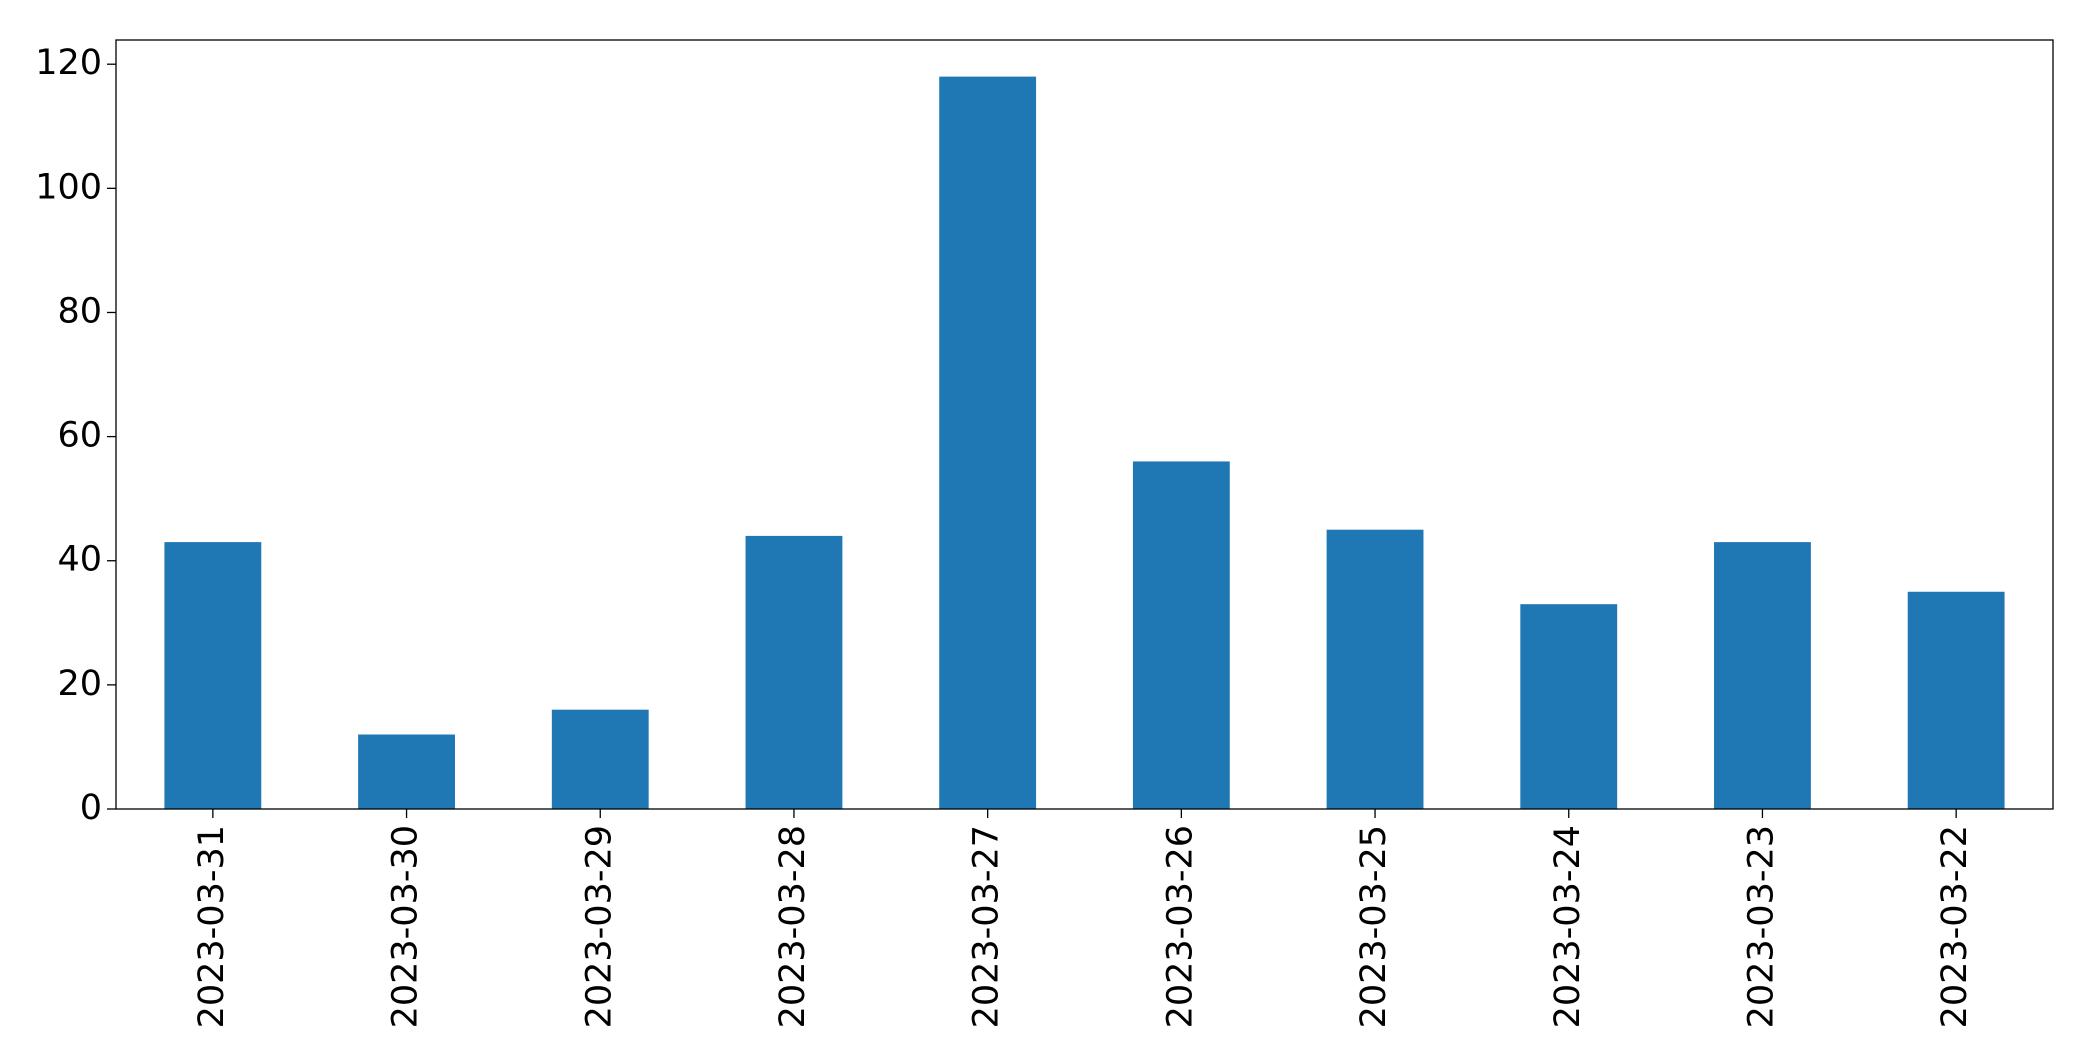 This screenshot has height=1061, width=2093. What do you see at coordinates (406, 926) in the screenshot?
I see `x-tick-label: 2023-03-30` at bounding box center [406, 926].